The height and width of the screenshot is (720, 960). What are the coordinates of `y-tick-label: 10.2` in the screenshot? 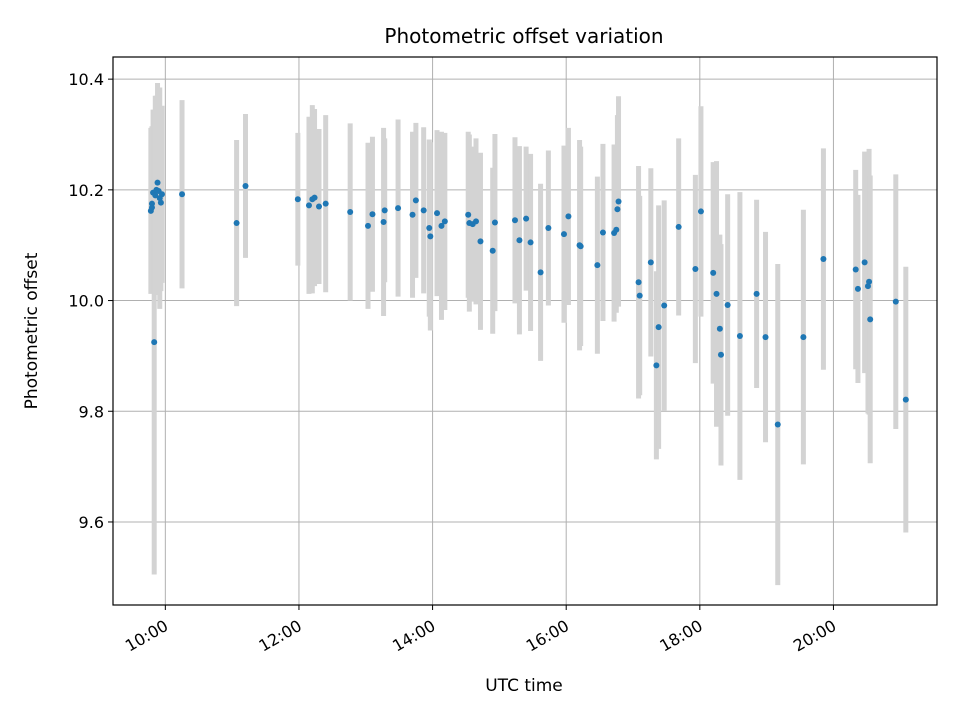 It's located at (86, 190).